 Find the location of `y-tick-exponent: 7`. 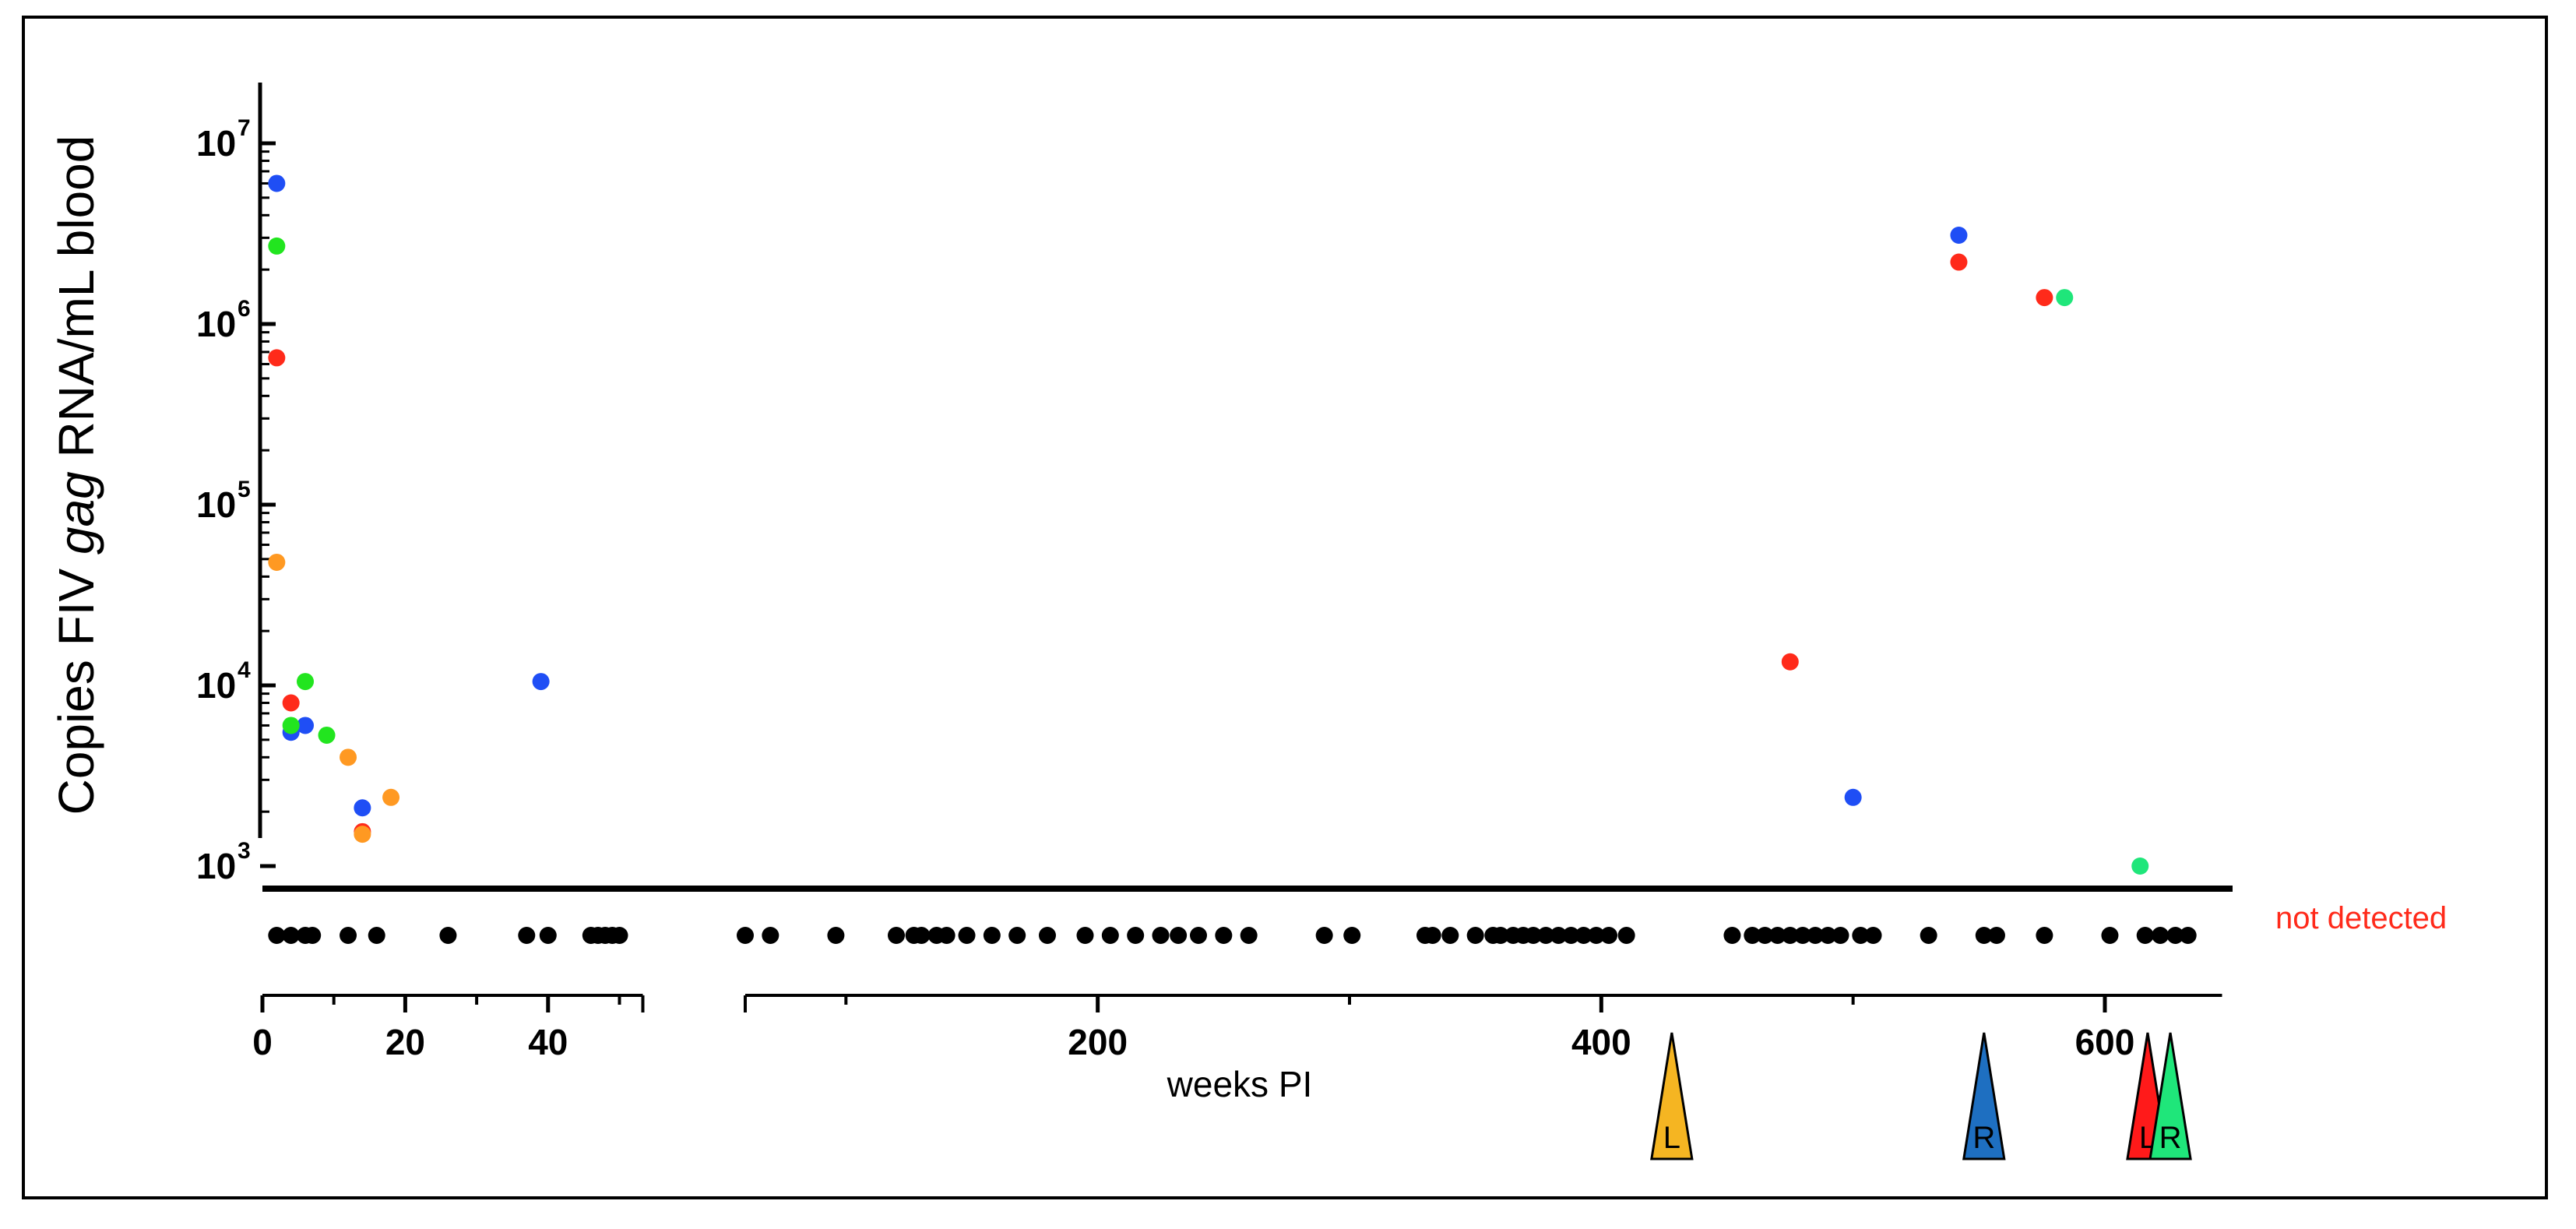

y-tick-exponent: 7 is located at coordinates (244, 128).